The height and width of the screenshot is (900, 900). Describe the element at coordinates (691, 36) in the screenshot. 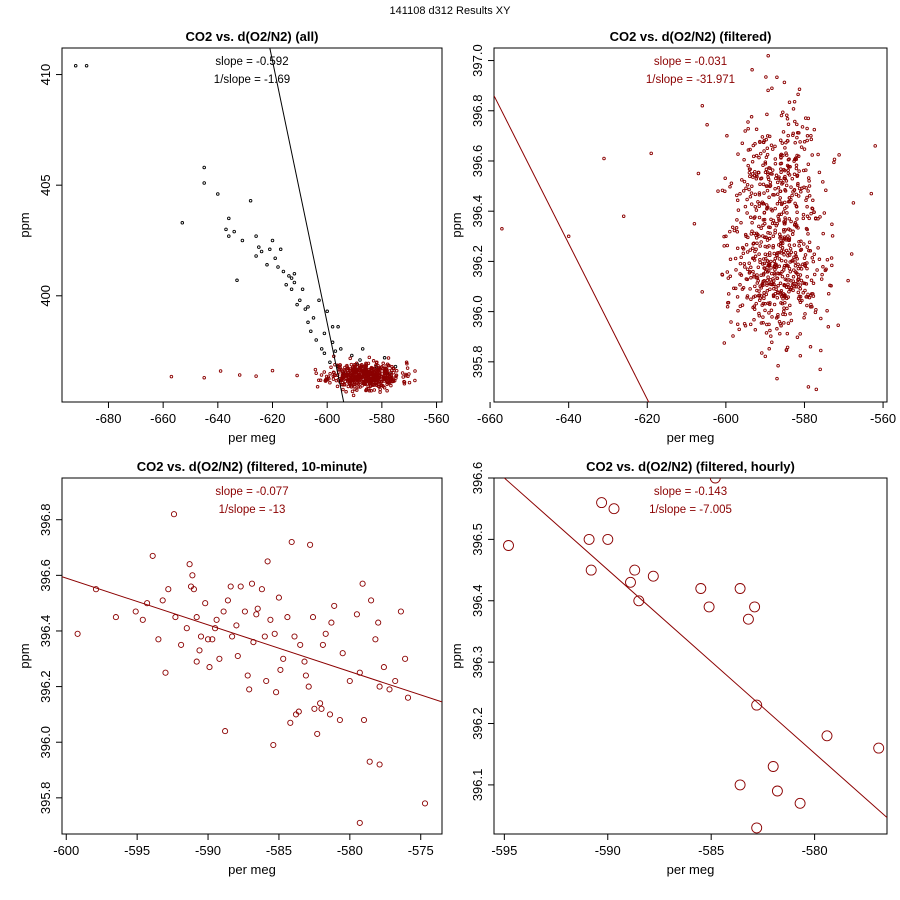

I see `chart-title: CO2 vs. d(O2/N2) (filtered)` at that location.